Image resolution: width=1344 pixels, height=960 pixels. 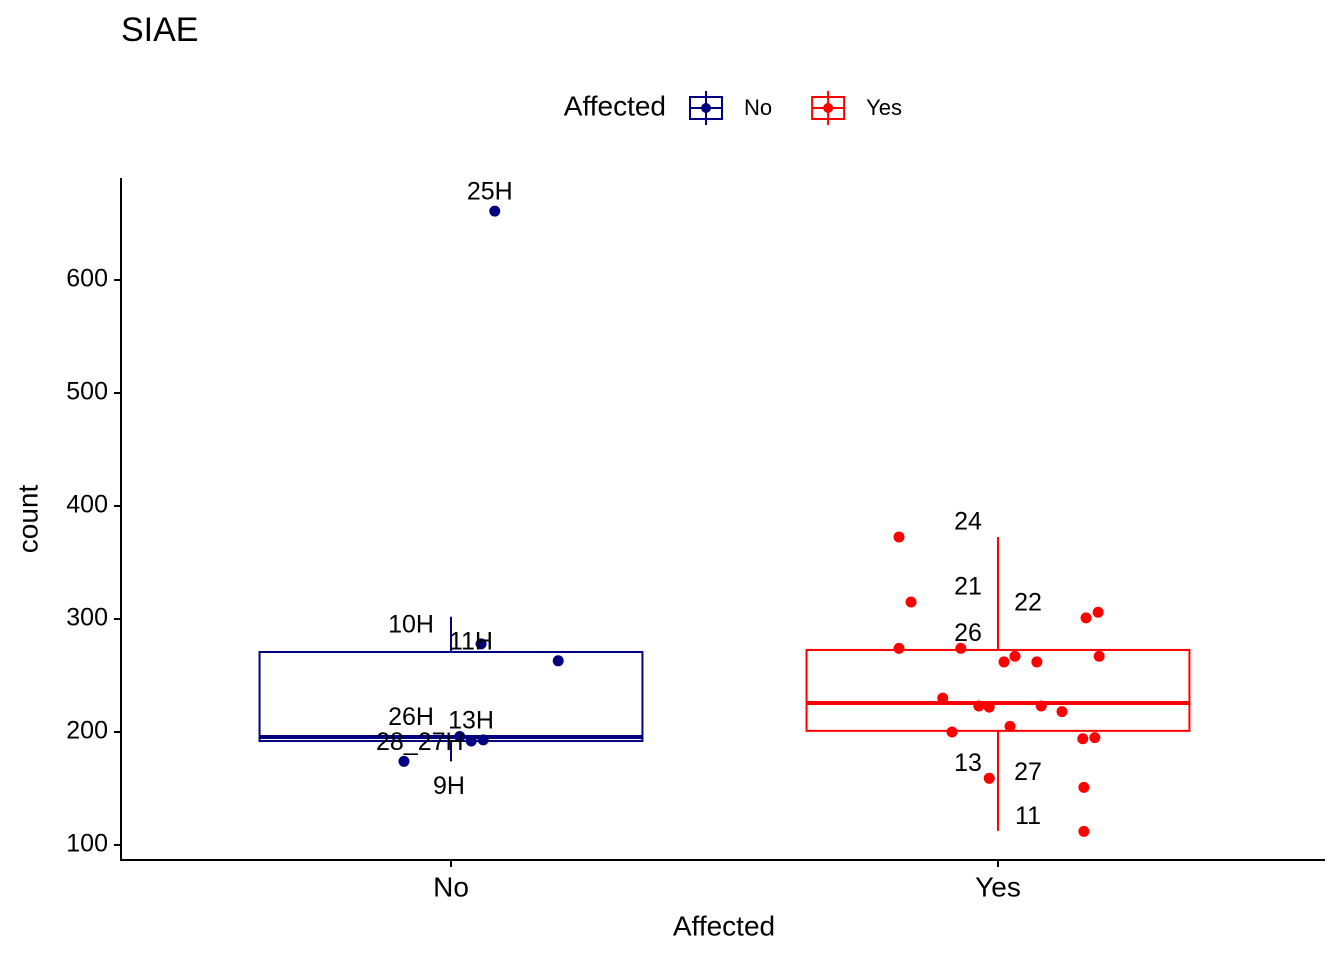 What do you see at coordinates (87, 731) in the screenshot?
I see `y-tick-label: 200` at bounding box center [87, 731].